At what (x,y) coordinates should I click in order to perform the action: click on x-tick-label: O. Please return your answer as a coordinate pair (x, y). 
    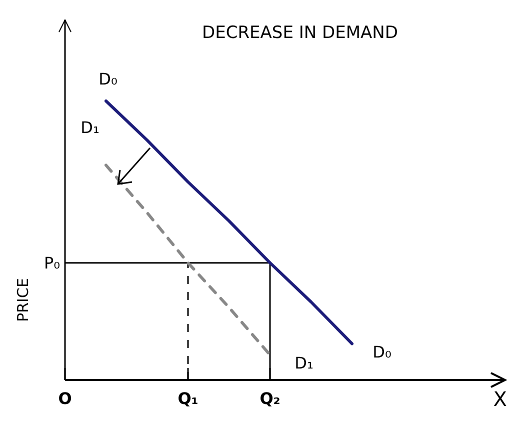
    Looking at the image, I should click on (65, 398).